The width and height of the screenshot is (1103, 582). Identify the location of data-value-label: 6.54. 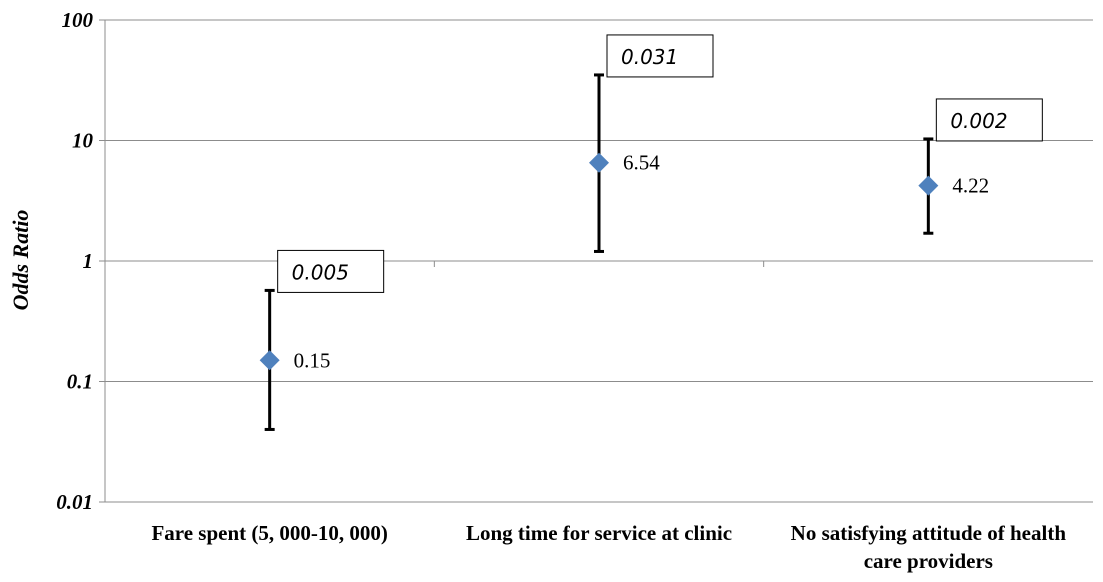
(641, 163).